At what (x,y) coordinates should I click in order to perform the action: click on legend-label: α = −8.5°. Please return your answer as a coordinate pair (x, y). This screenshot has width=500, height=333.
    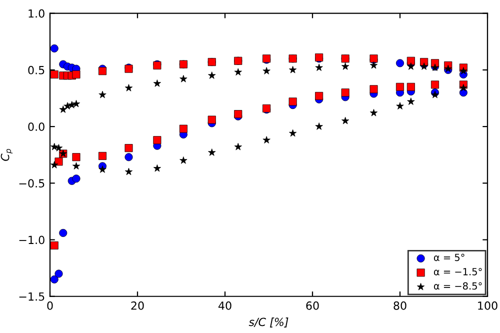
    Looking at the image, I should click on (458, 286).